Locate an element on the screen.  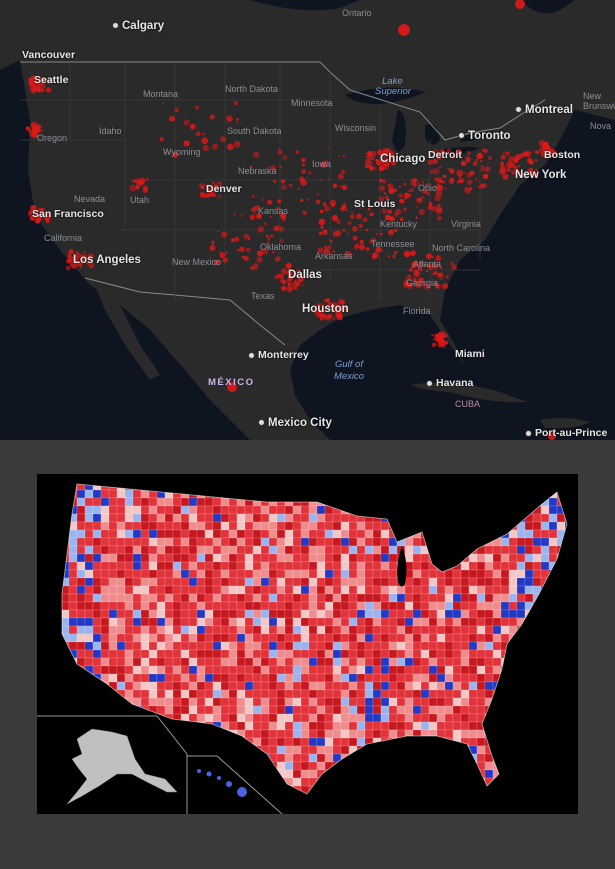
city-los-angeles: Los Angeles is located at coordinates (107, 260).